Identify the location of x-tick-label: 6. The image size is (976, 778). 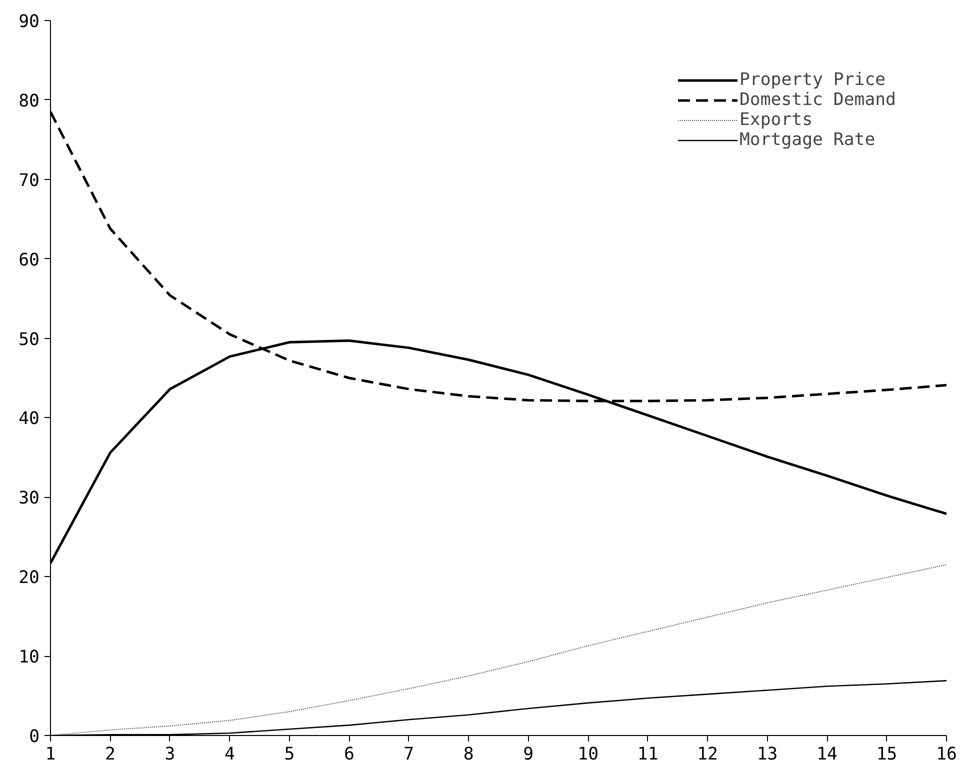
(349, 754).